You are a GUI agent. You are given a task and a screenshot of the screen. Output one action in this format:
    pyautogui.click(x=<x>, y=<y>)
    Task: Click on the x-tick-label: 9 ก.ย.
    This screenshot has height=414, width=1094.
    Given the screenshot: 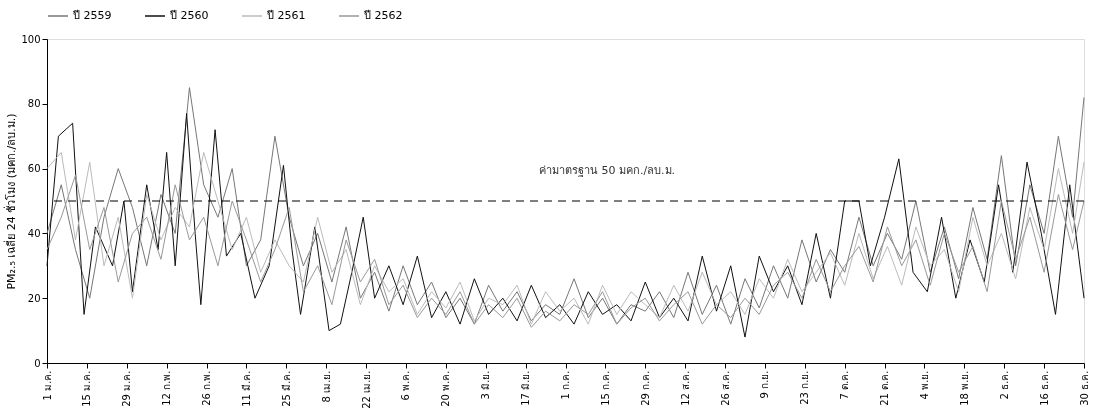 What is the action you would take?
    pyautogui.click(x=765, y=384)
    